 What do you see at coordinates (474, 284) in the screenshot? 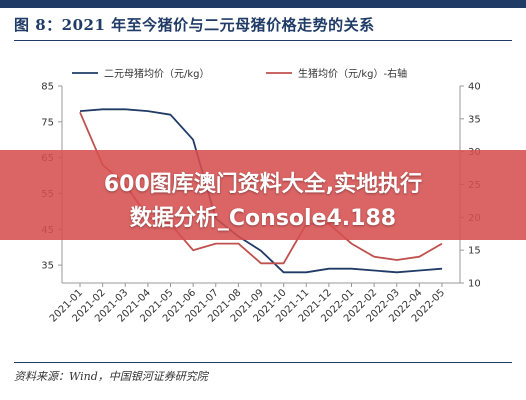
I see `right-tick-label: 10` at bounding box center [474, 284].